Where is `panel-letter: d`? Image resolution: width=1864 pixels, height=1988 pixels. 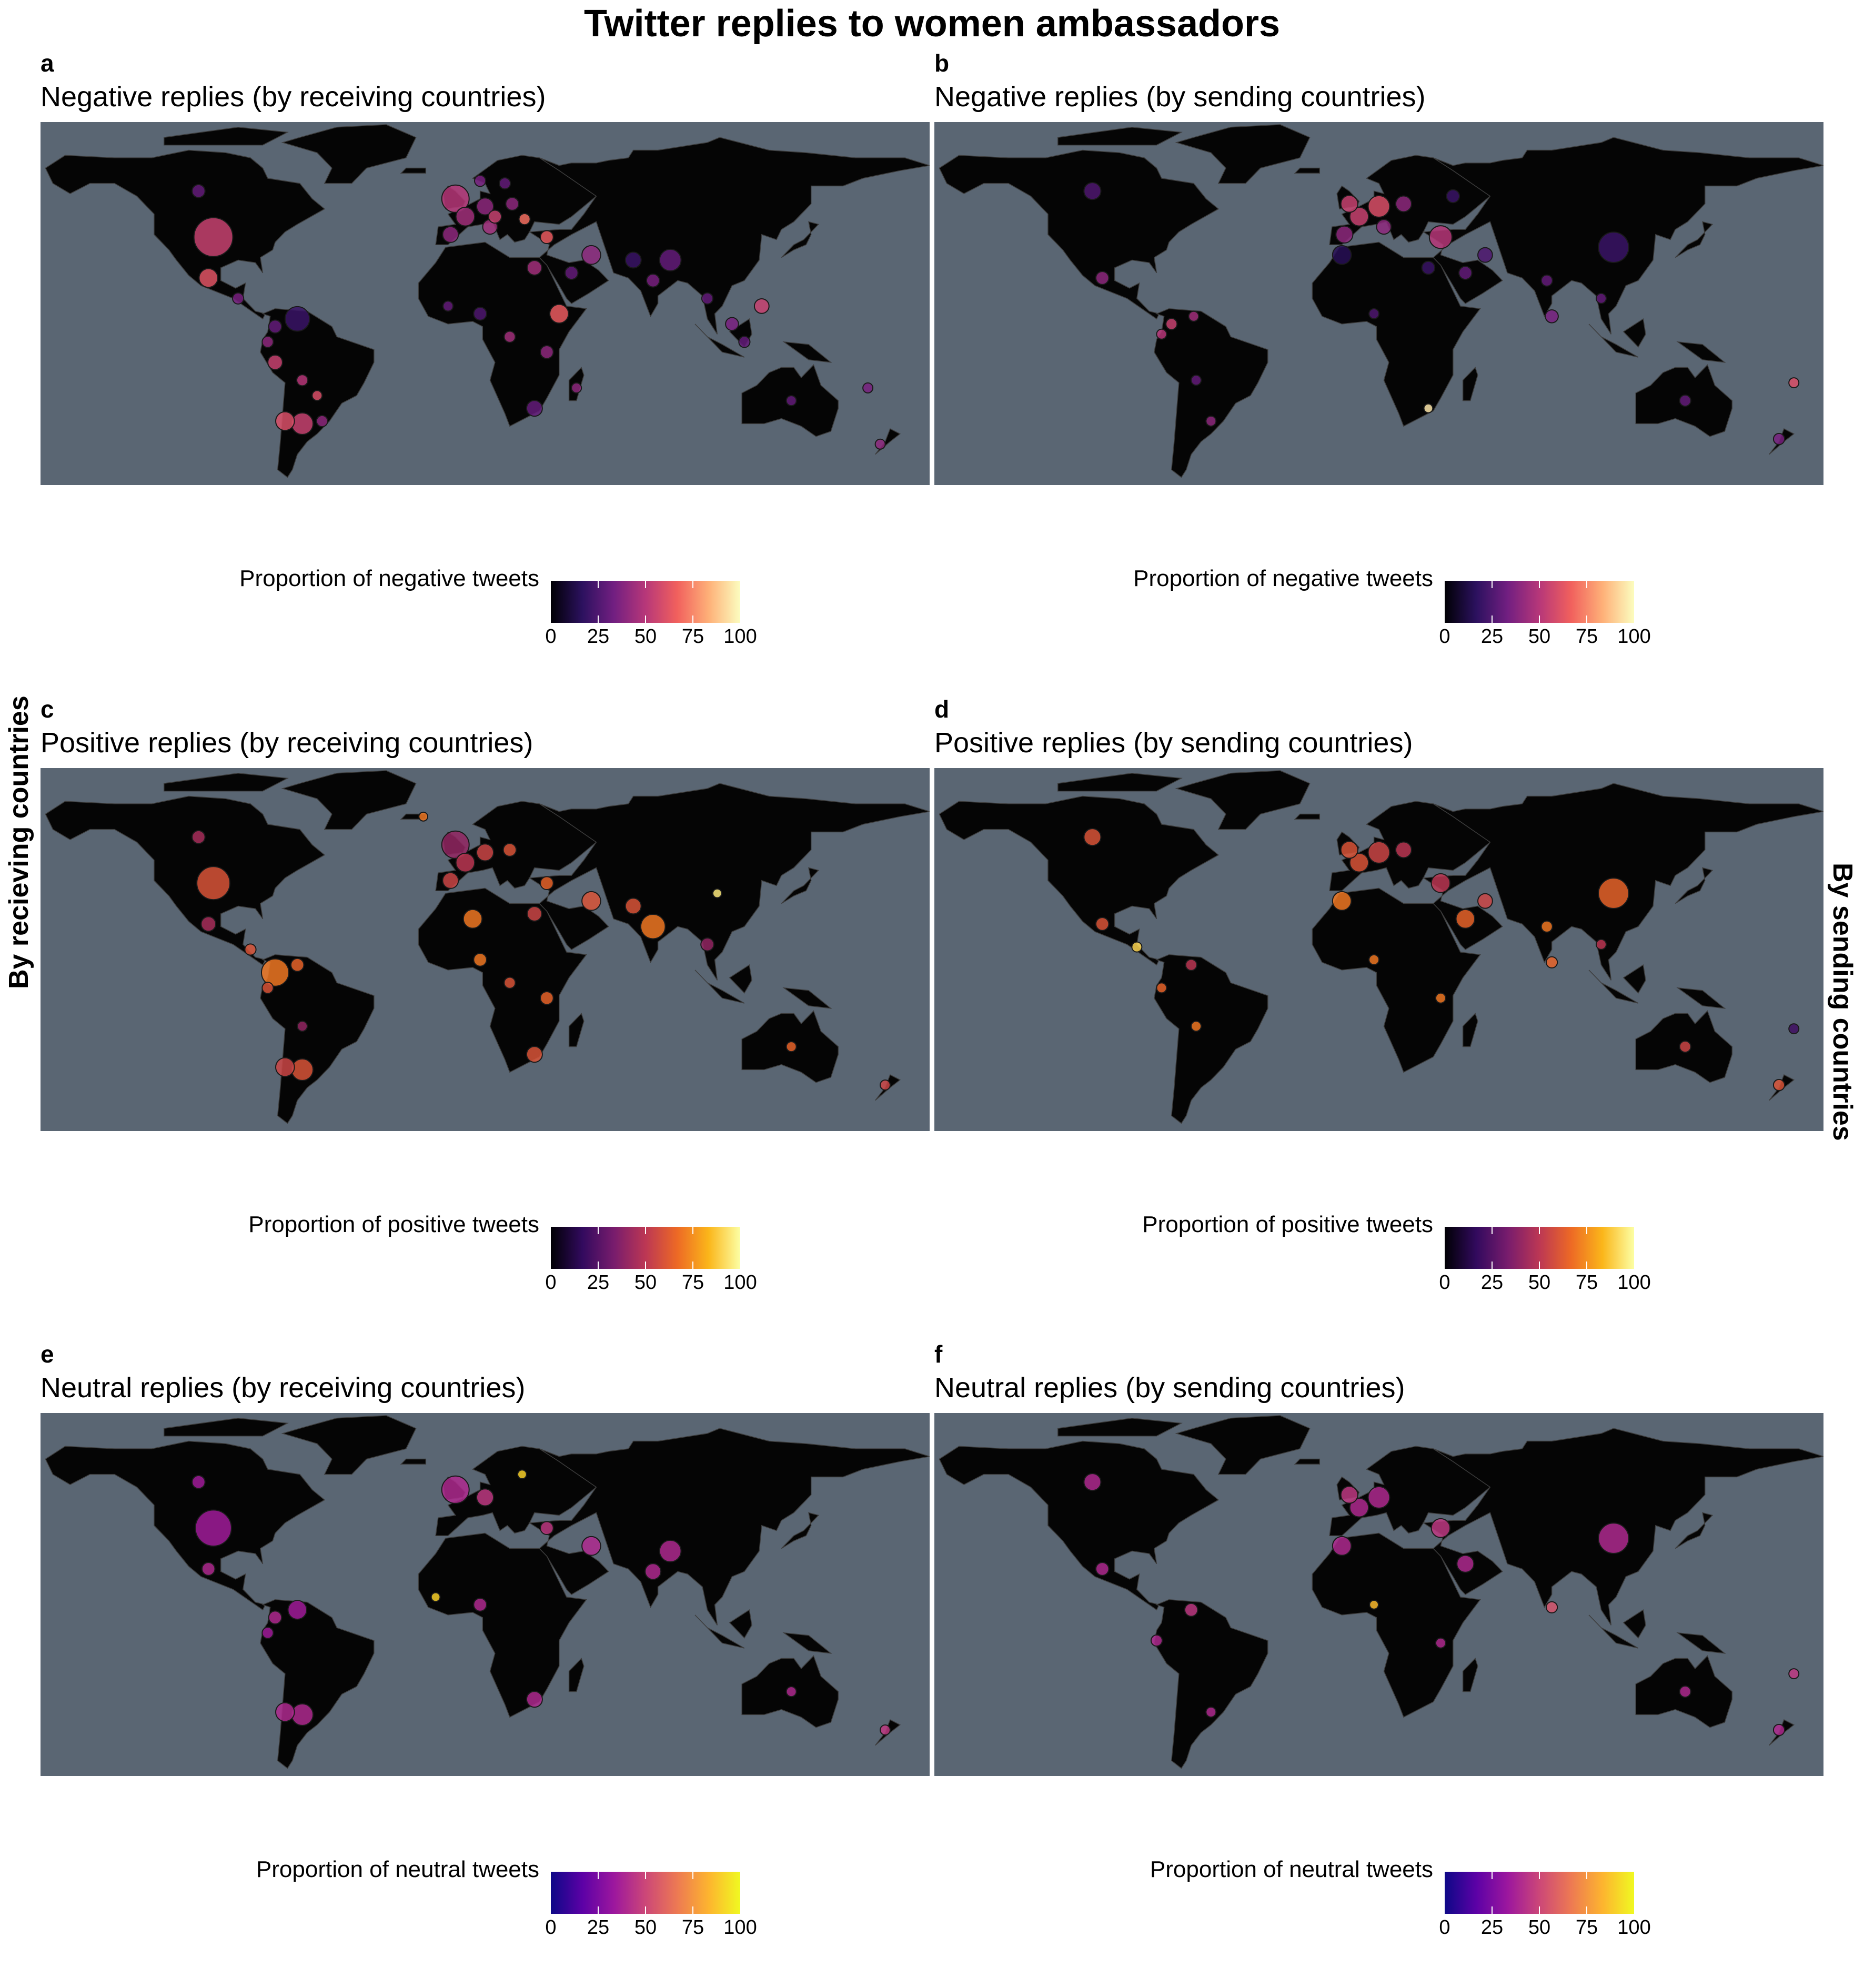 panel-letter: d is located at coordinates (942, 709).